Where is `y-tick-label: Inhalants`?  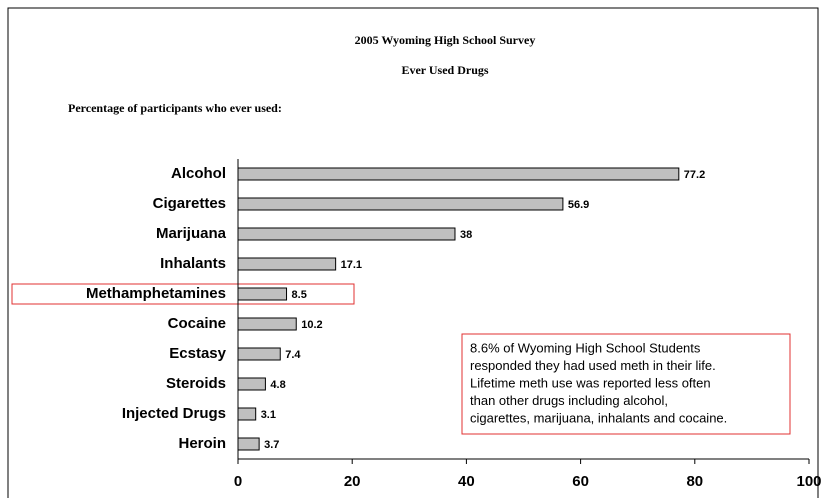
y-tick-label: Inhalants is located at coordinates (193, 263).